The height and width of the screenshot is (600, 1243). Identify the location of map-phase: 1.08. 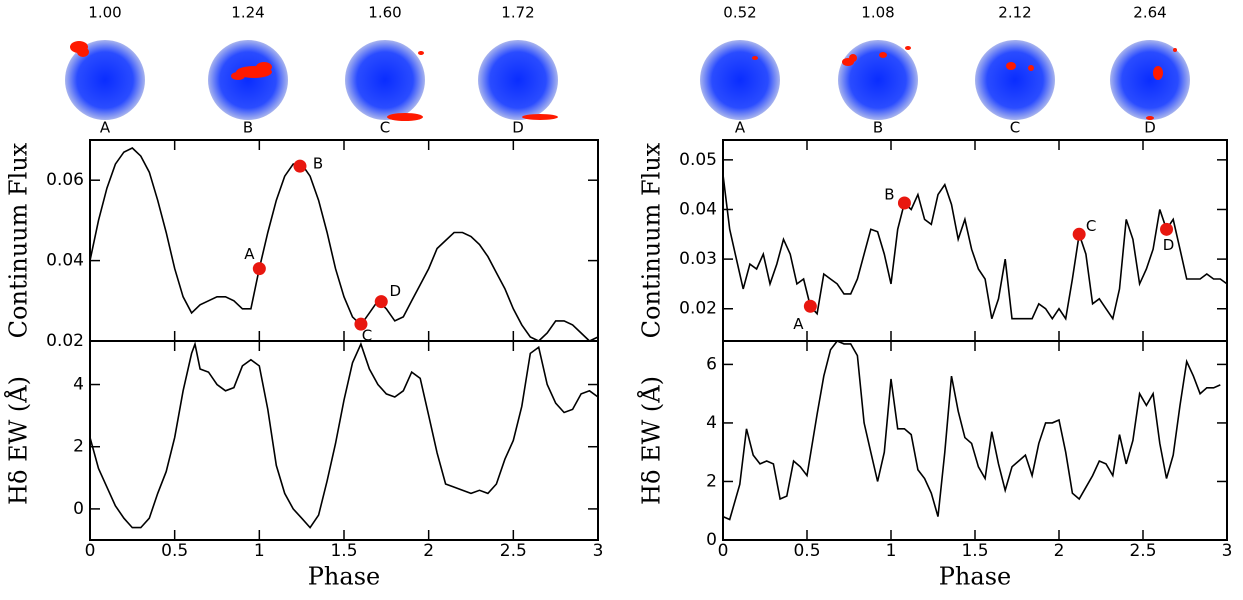
(877, 13).